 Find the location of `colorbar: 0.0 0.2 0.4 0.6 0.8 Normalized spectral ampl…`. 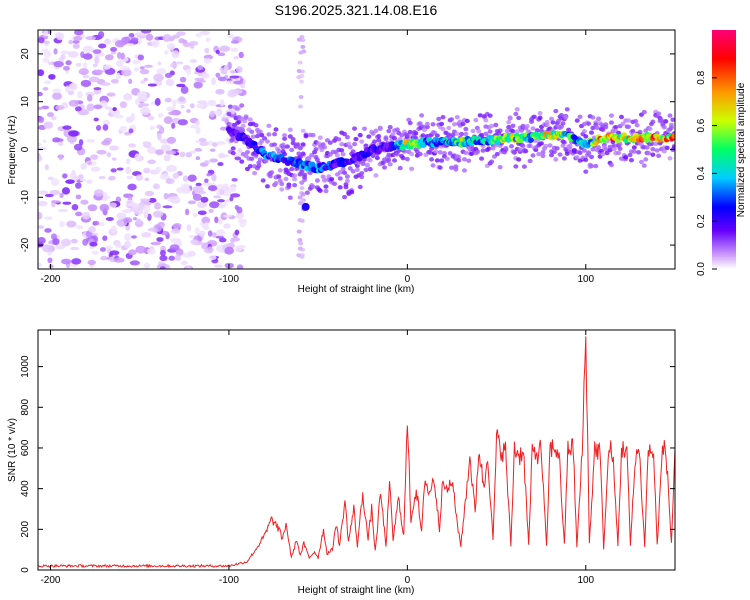

colorbar: 0.0 0.2 0.4 0.6 0.8 Normalized spectral ampl… is located at coordinates (721, 153).